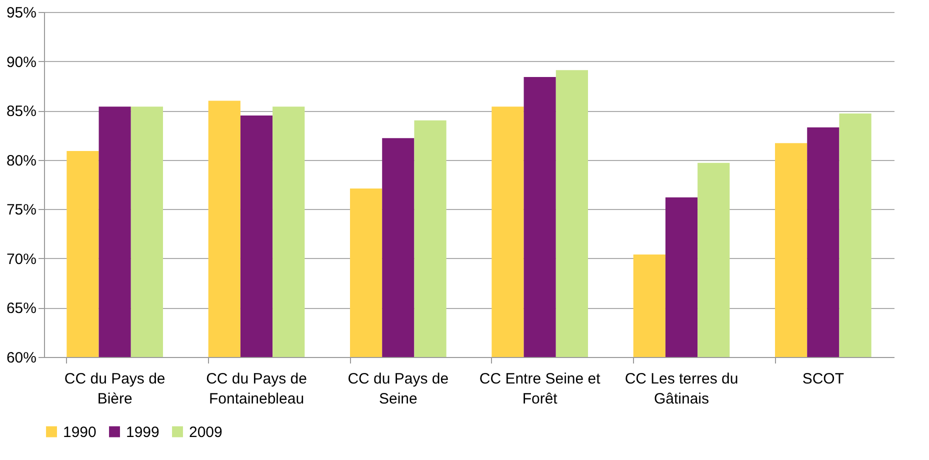 This screenshot has height=460, width=929. Describe the element at coordinates (21, 161) in the screenshot. I see `y-tick-label: 80%` at that location.